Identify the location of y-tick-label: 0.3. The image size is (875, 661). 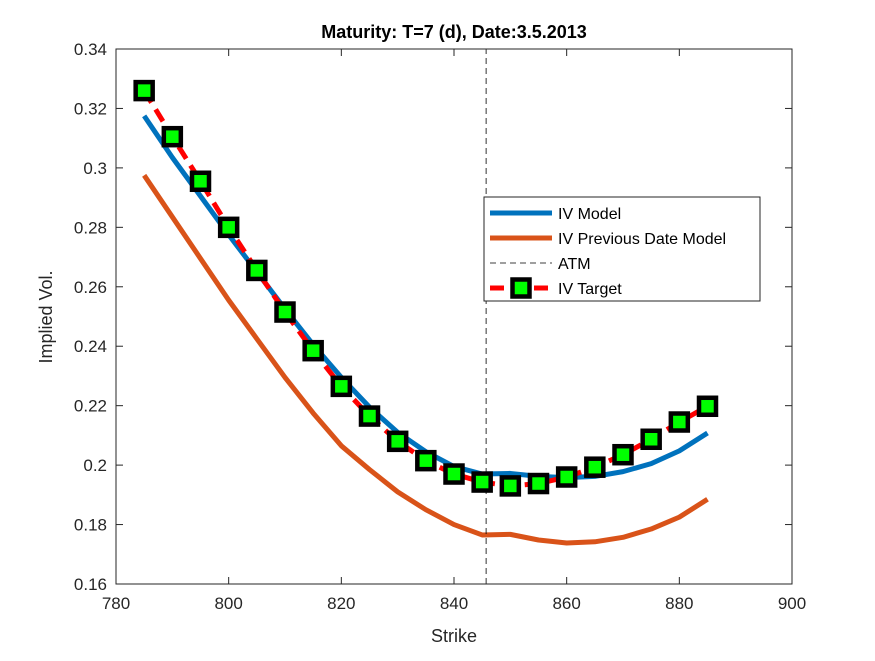
(95, 168).